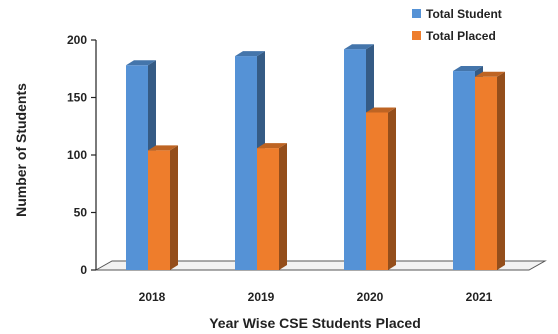  I want to click on y-tick-labels: 0 50 100 150 200, so click(81, 155).